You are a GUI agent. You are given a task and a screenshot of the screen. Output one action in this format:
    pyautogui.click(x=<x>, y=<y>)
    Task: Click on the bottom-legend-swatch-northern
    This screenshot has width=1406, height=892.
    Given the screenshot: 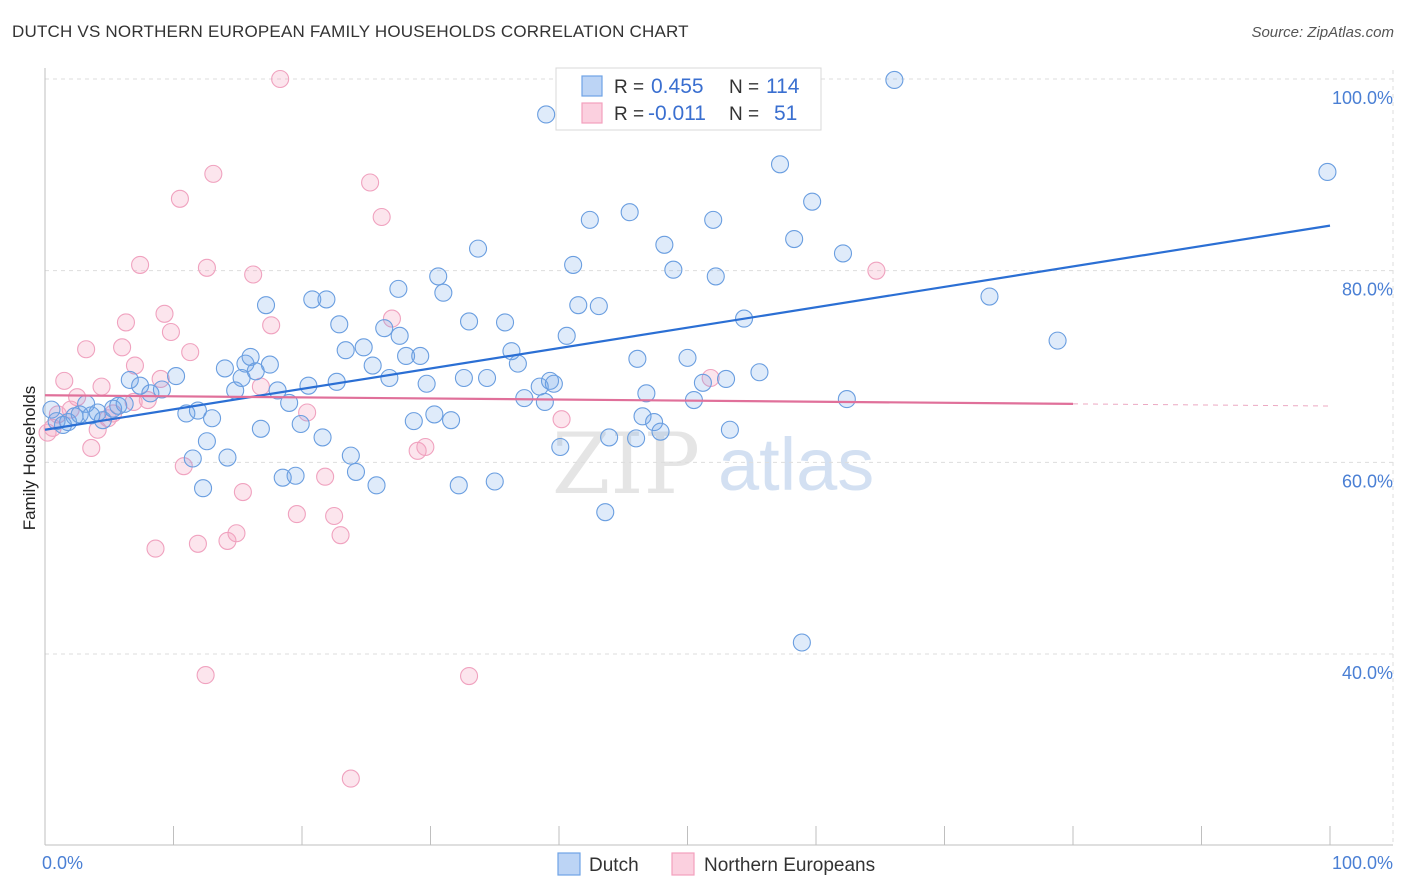 What is the action you would take?
    pyautogui.click(x=683, y=864)
    